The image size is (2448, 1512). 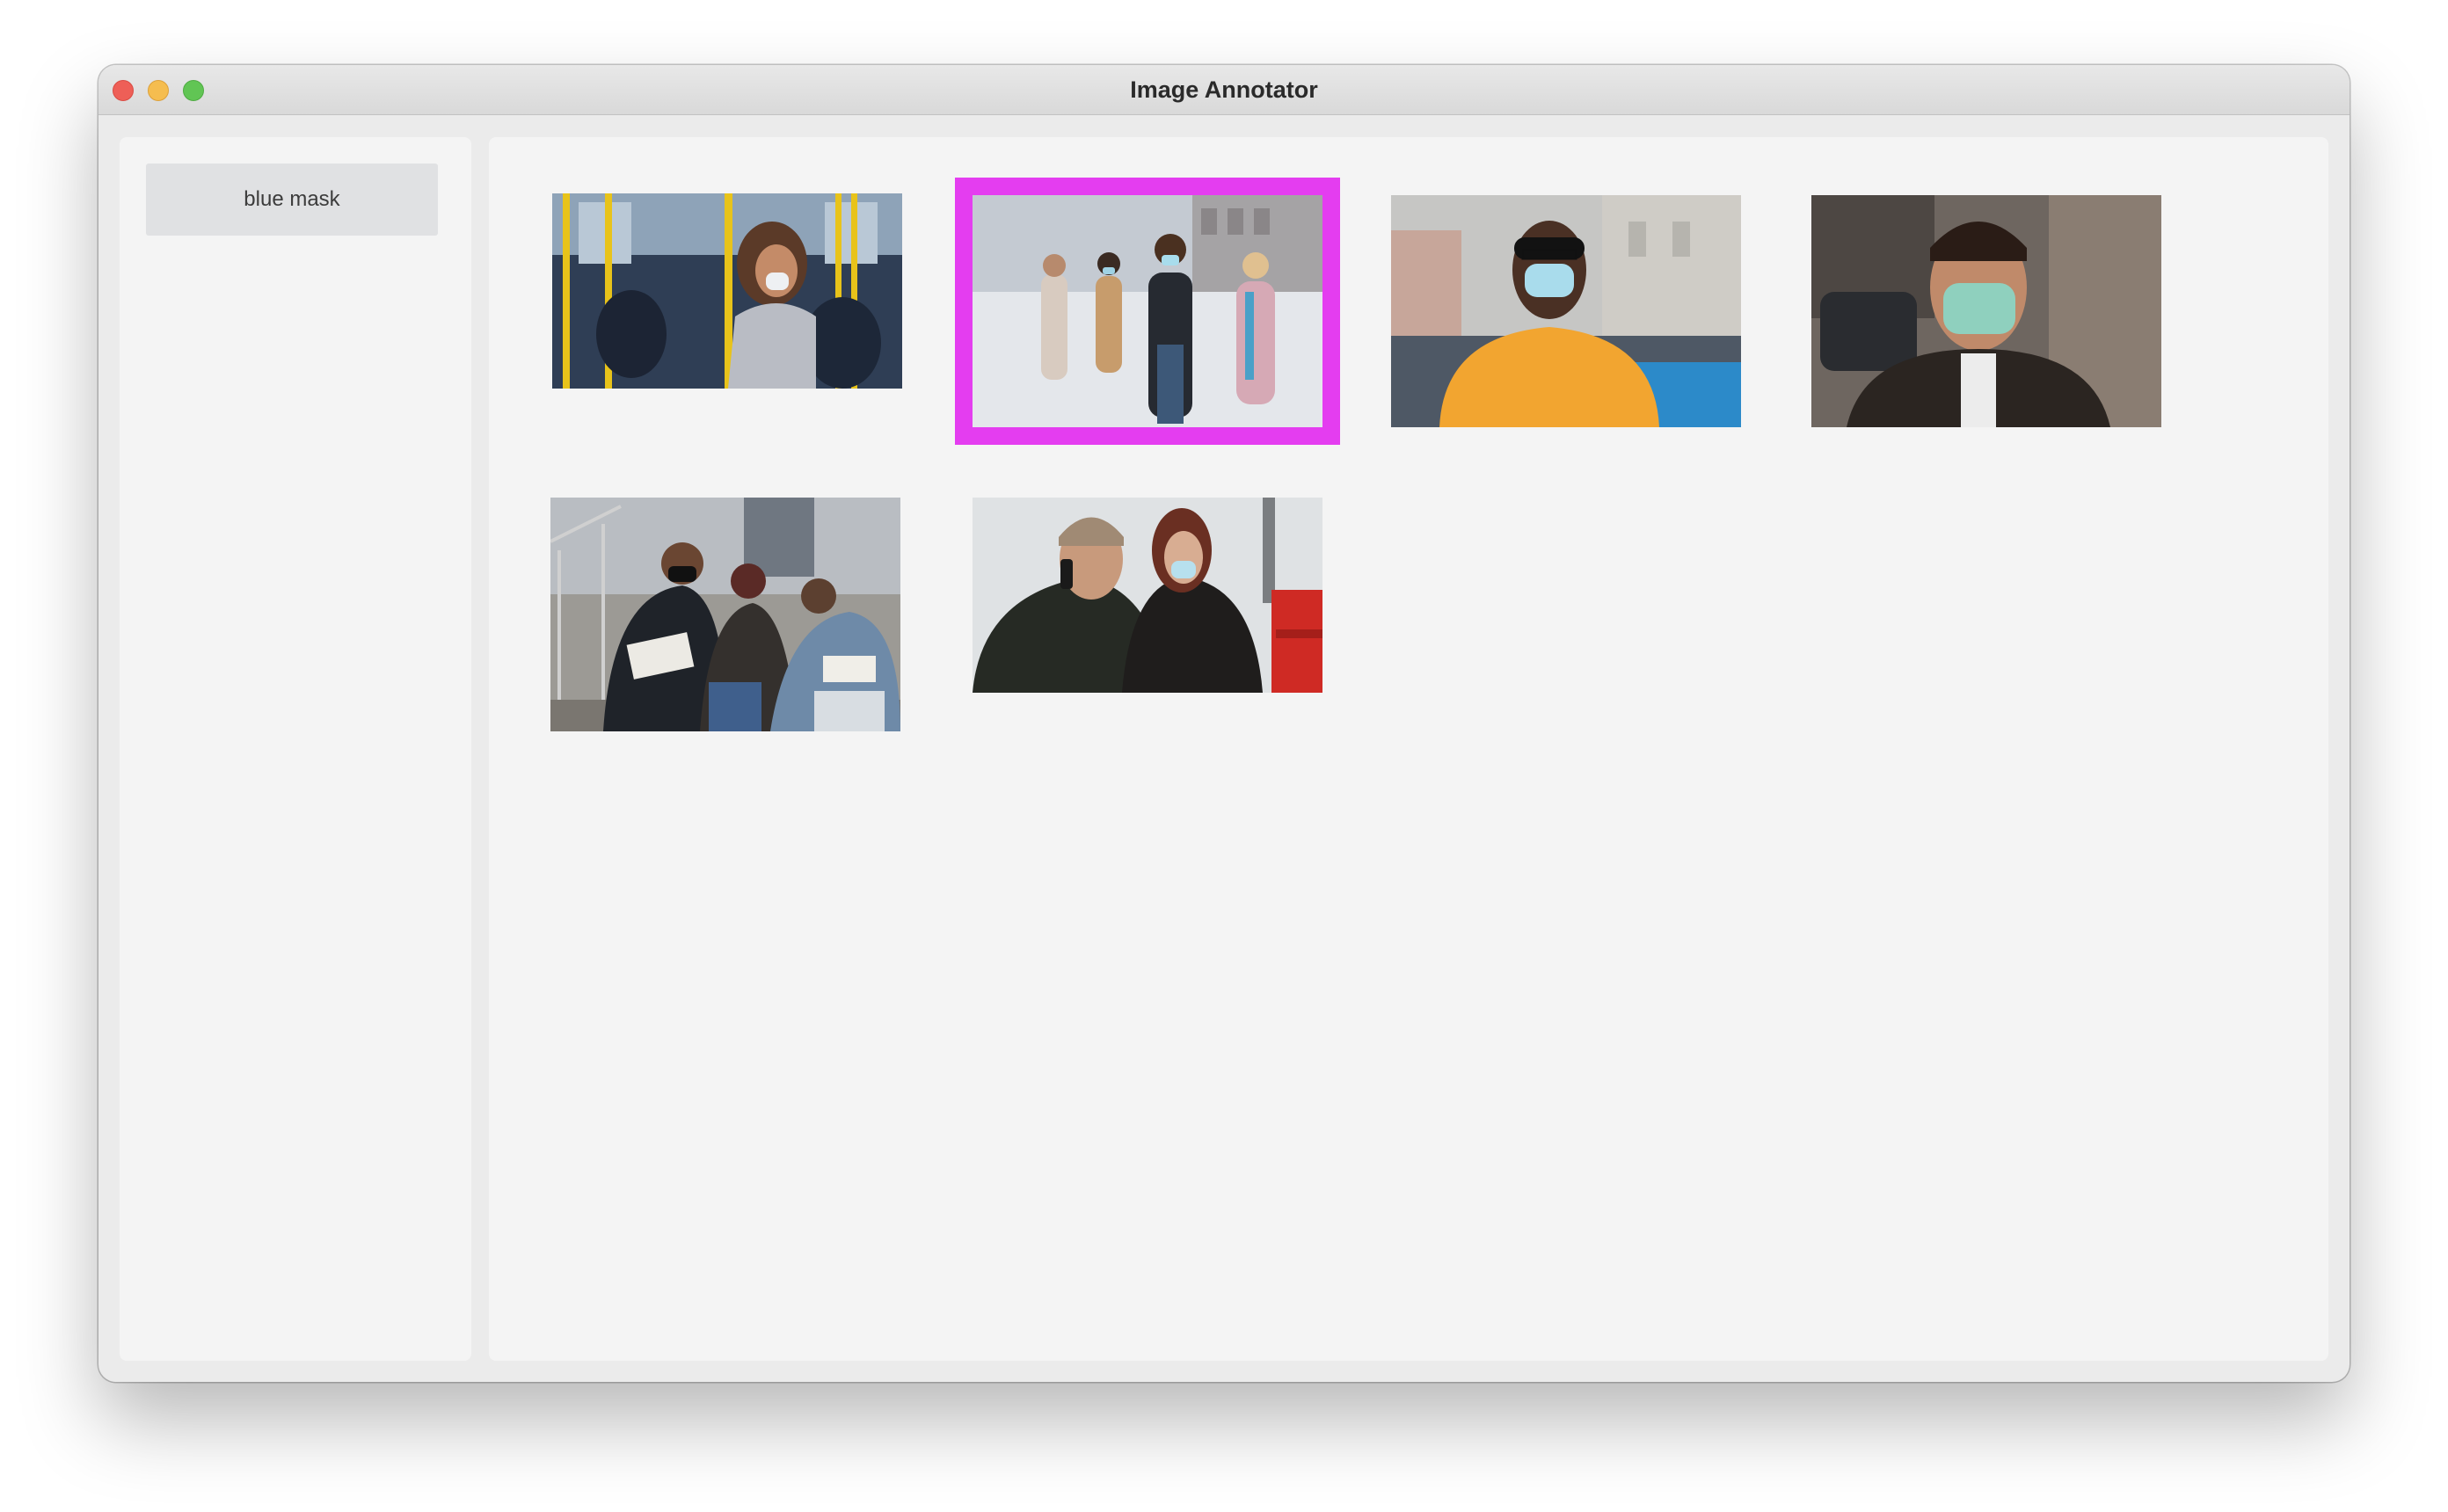 What do you see at coordinates (295, 749) in the screenshot?
I see `label-sidebar: blue mask` at bounding box center [295, 749].